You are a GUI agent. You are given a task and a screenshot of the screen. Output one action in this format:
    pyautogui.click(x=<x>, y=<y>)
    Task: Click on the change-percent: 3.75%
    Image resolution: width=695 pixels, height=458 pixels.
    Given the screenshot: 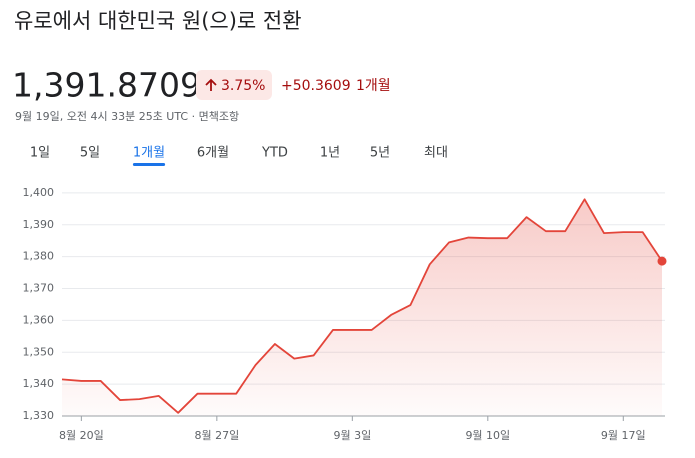 What is the action you would take?
    pyautogui.click(x=243, y=86)
    